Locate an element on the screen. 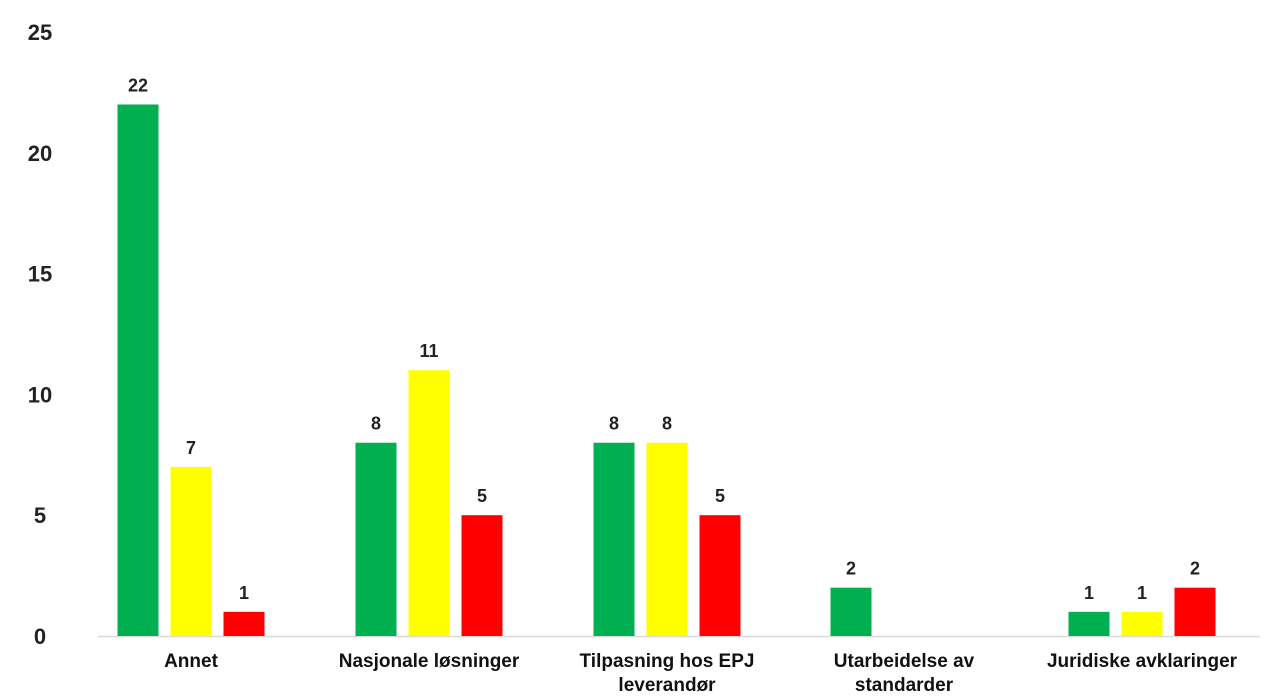  category-label: Nasjonale løsninger is located at coordinates (429, 661).